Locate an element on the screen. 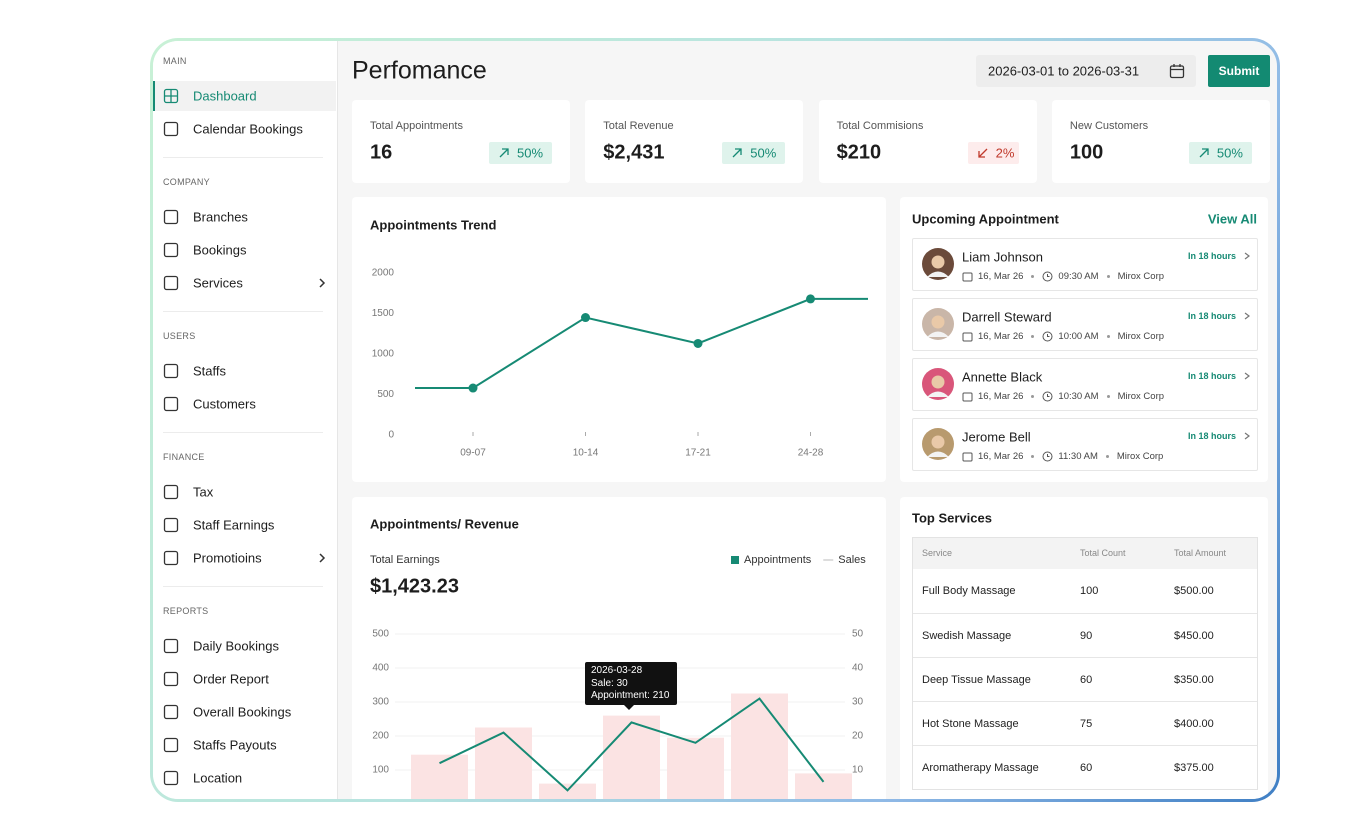  appointment-meta: 16, Mar 26 11:30 AM Mirox Corp is located at coordinates (1062, 456).